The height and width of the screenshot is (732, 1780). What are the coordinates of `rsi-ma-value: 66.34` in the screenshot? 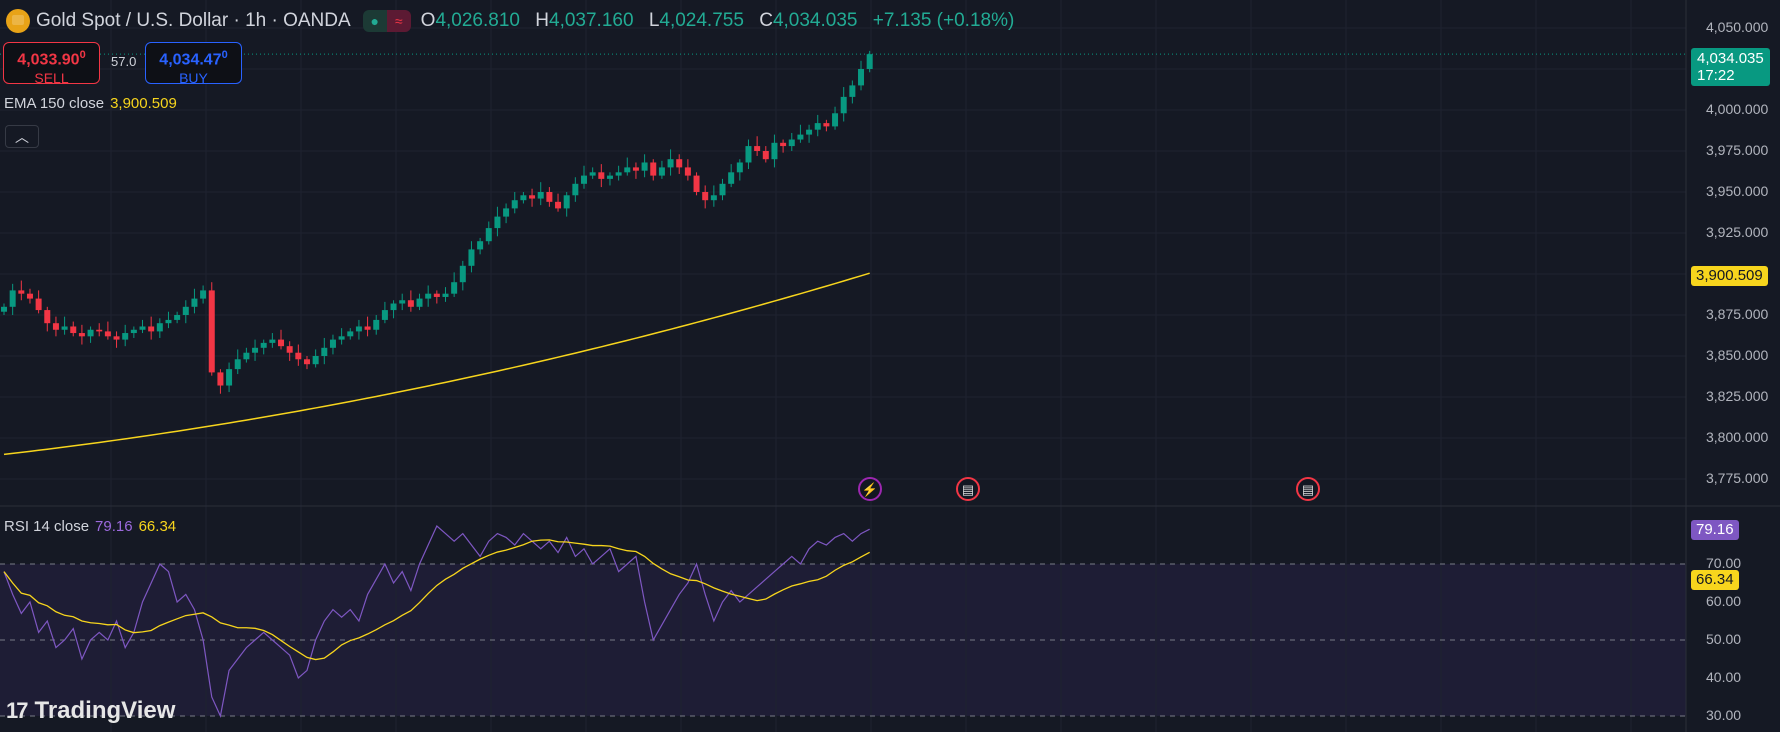 It's located at (157, 526).